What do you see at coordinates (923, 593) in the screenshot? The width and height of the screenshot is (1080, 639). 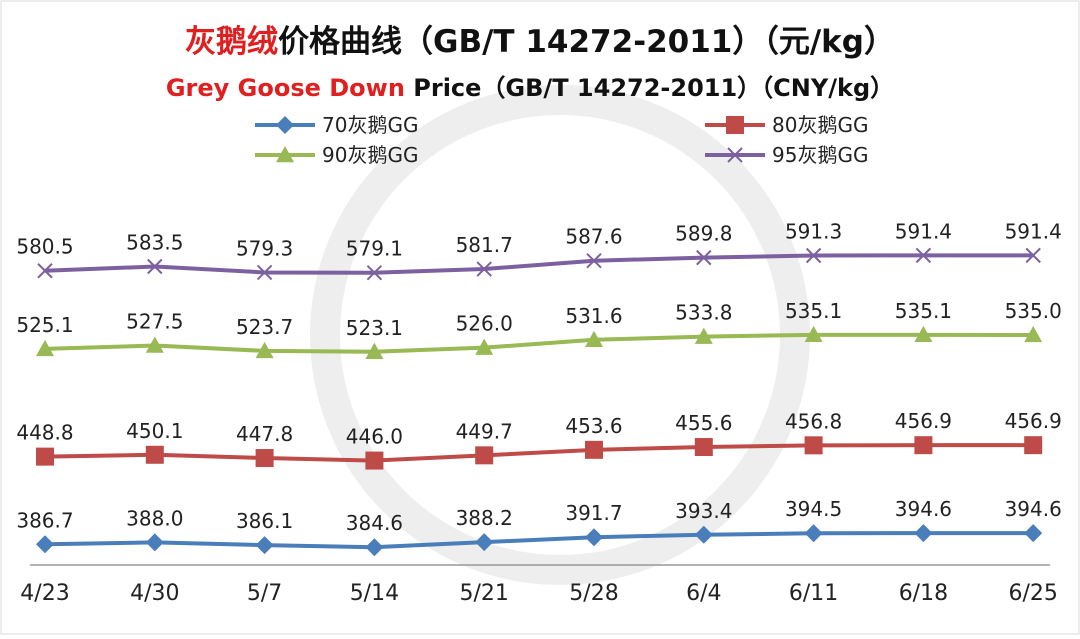 I see `x-tick-label: 6/18` at bounding box center [923, 593].